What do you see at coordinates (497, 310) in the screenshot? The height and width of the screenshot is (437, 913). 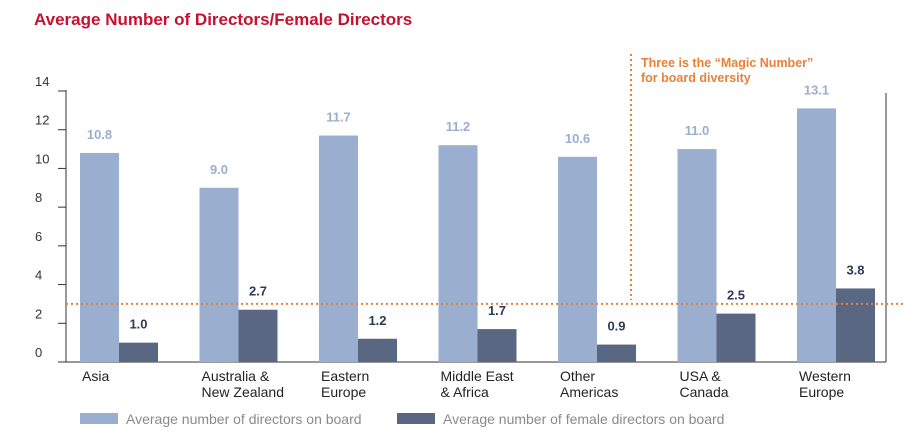 I see `data-label-female-directors: 1.7` at bounding box center [497, 310].